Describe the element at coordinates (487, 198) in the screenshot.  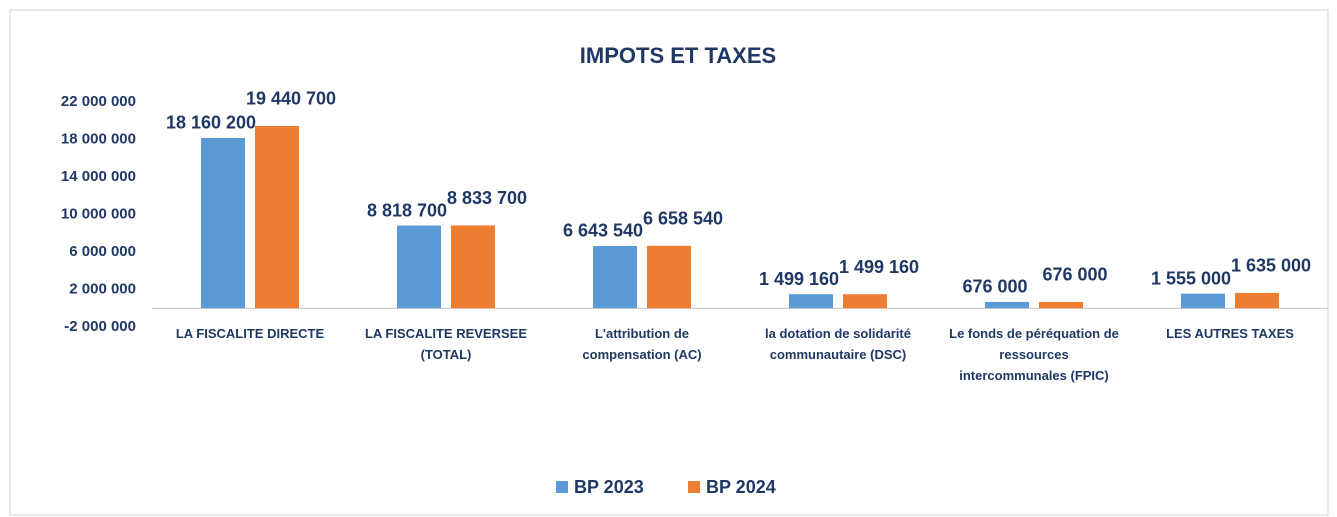
I see `data-label: 8 833 700` at that location.